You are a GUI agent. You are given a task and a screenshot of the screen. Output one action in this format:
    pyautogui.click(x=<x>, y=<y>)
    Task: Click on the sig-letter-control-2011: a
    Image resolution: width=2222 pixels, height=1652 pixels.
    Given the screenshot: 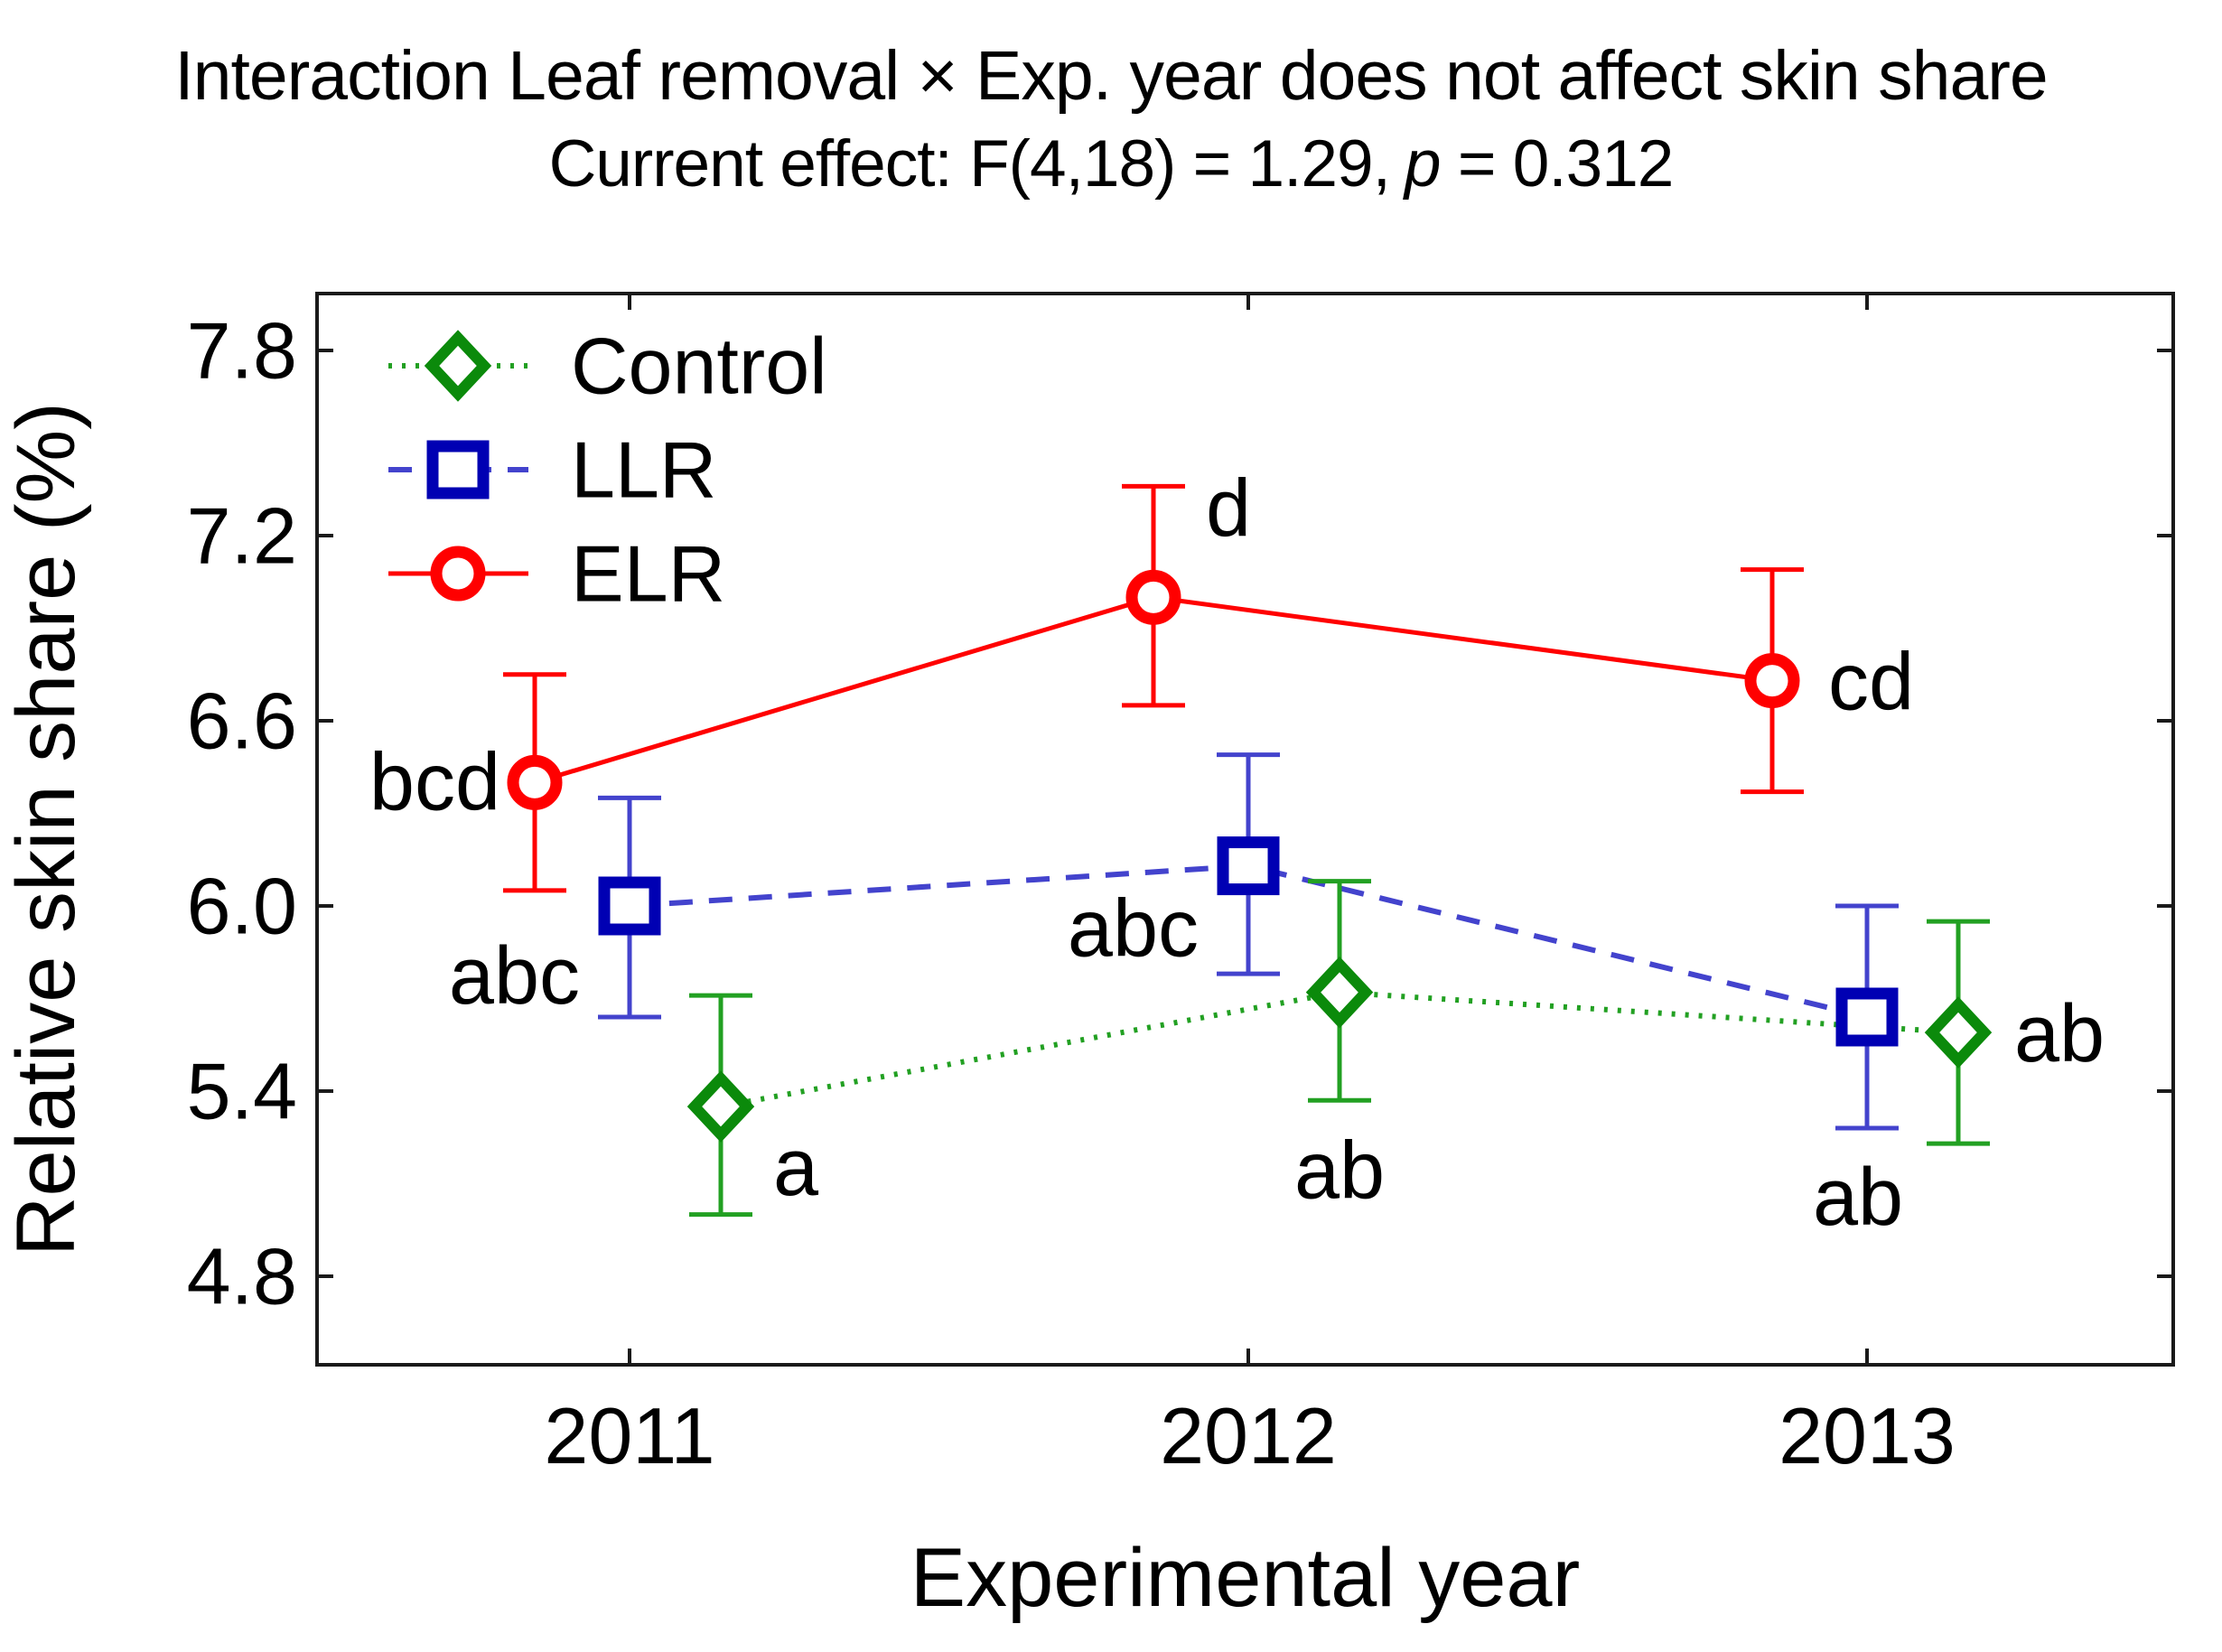 What is the action you would take?
    pyautogui.click(x=796, y=1168)
    